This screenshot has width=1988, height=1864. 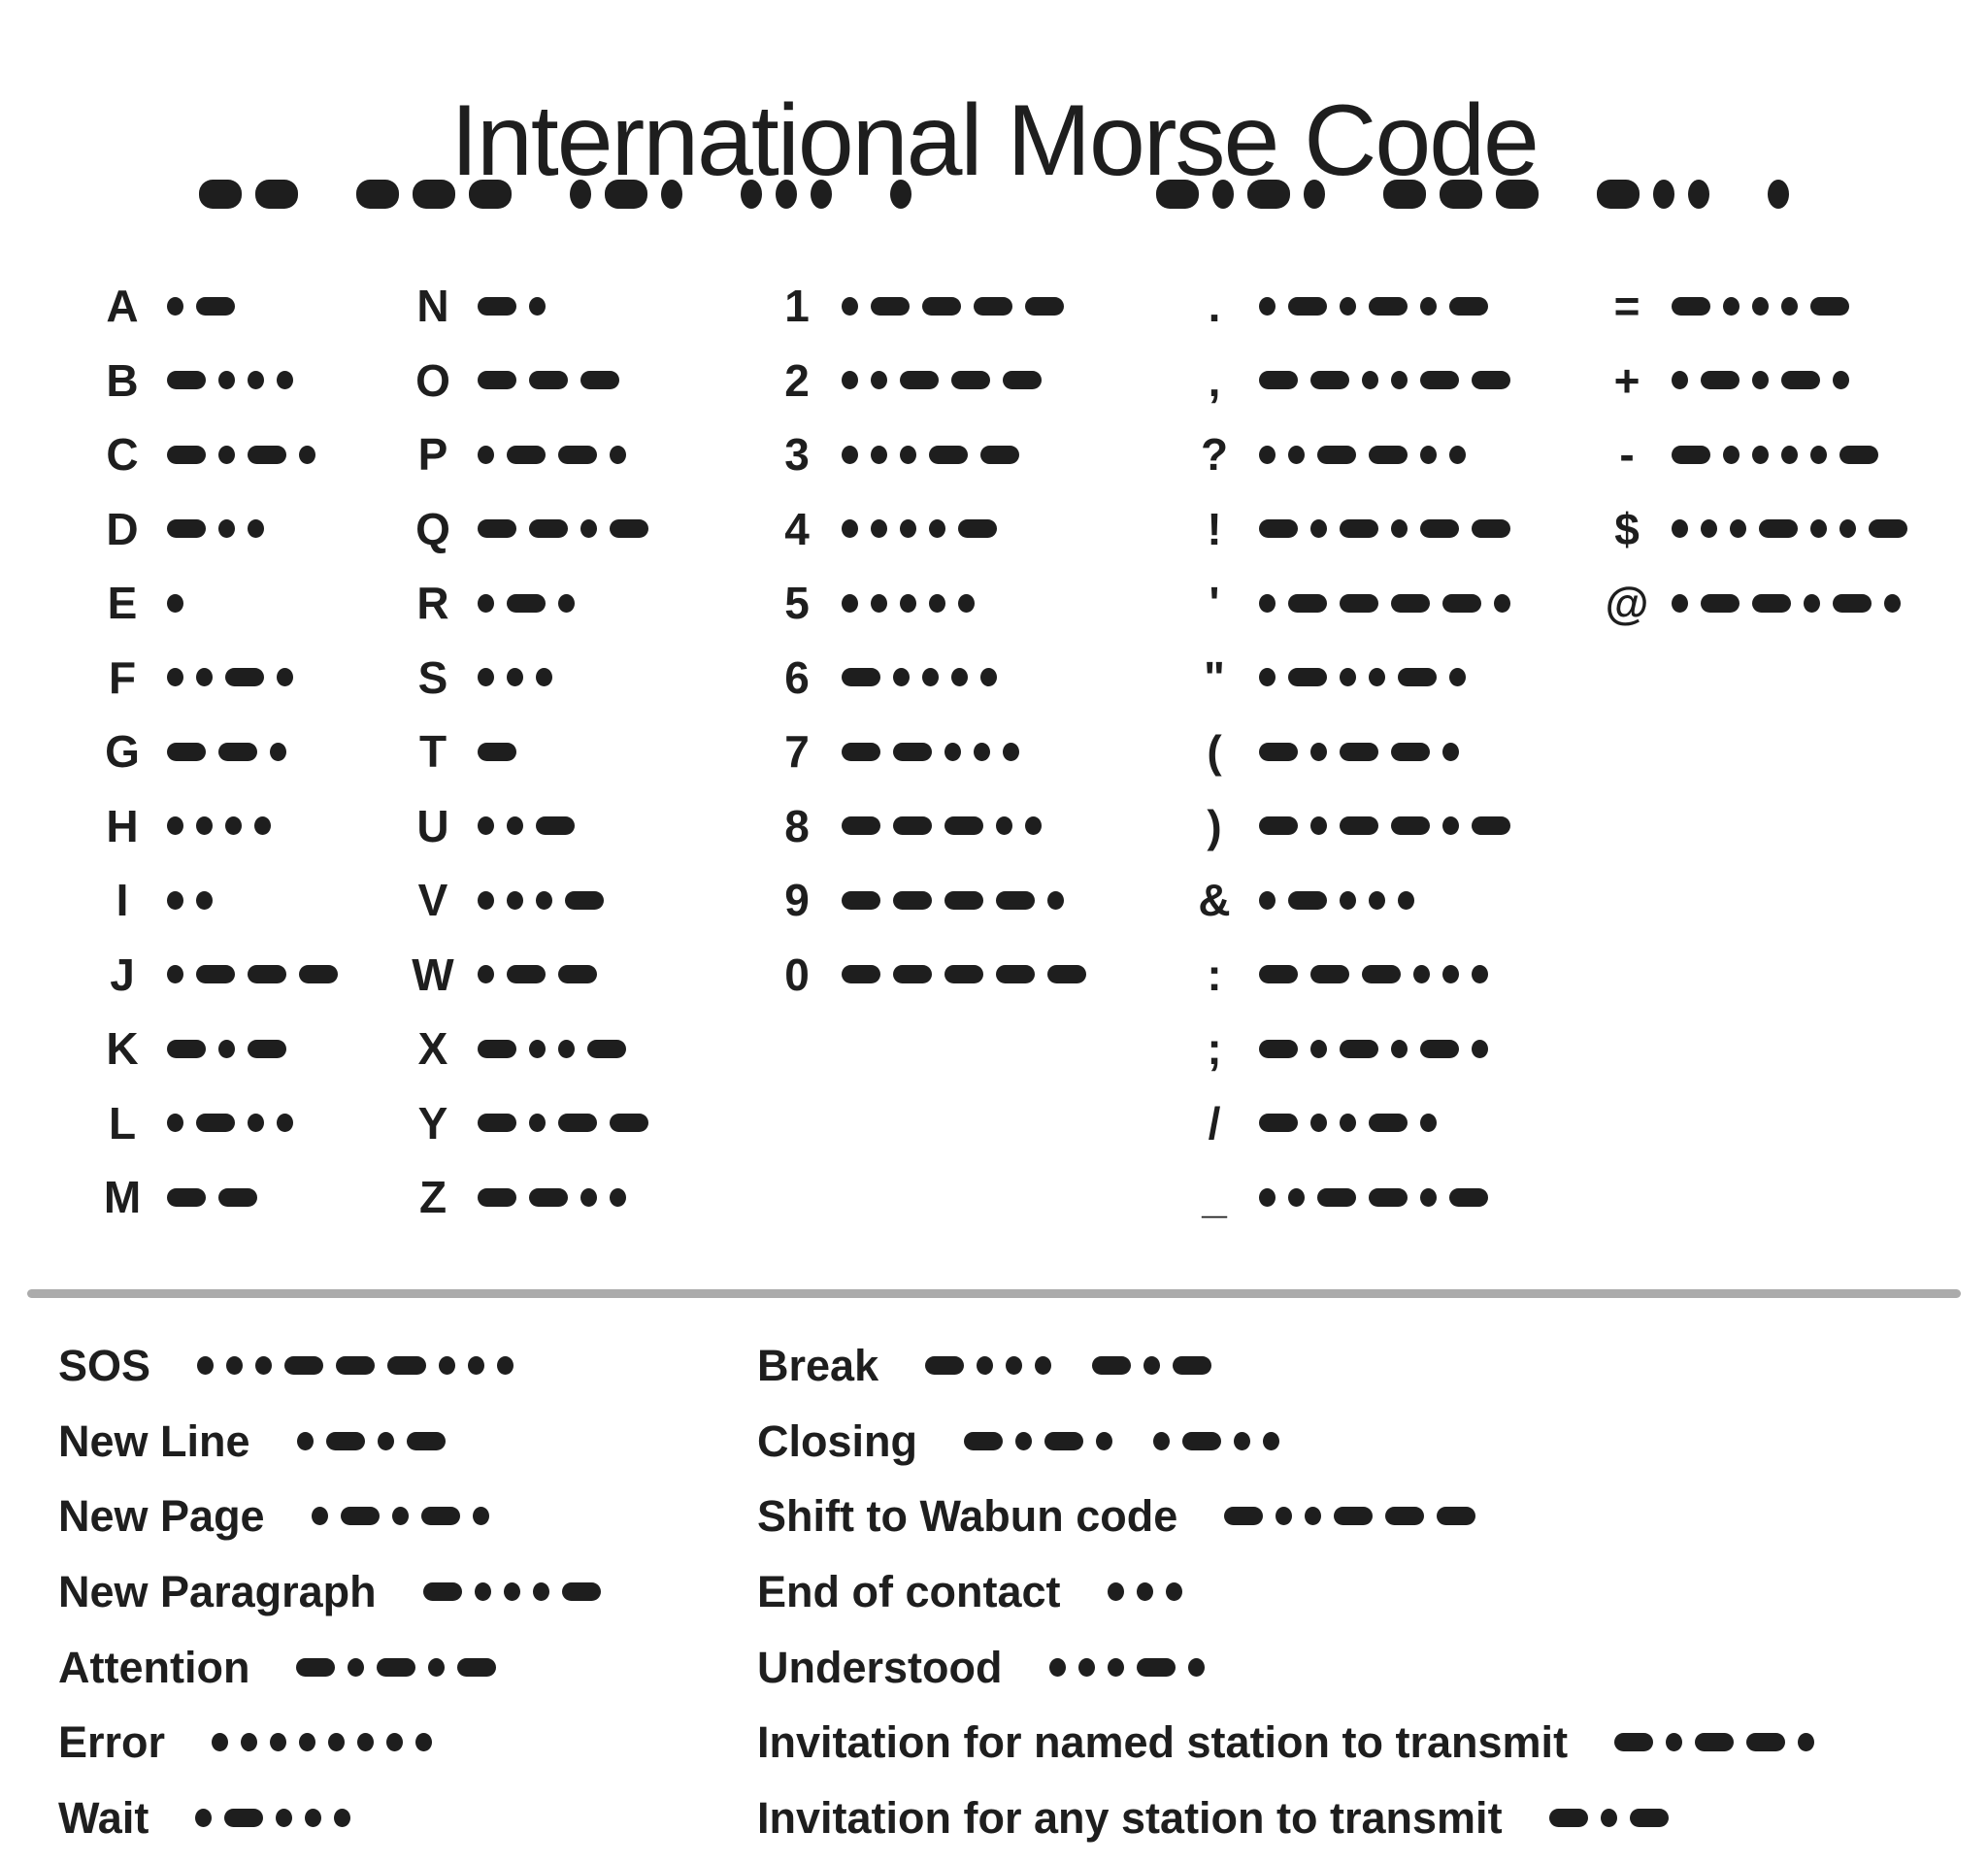 I want to click on code-row: 3, so click(x=919, y=454).